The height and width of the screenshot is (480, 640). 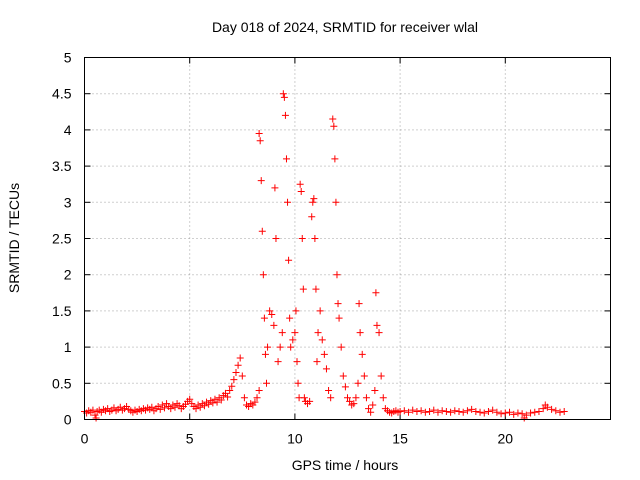 What do you see at coordinates (68, 275) in the screenshot?
I see `y-tick-label: 2` at bounding box center [68, 275].